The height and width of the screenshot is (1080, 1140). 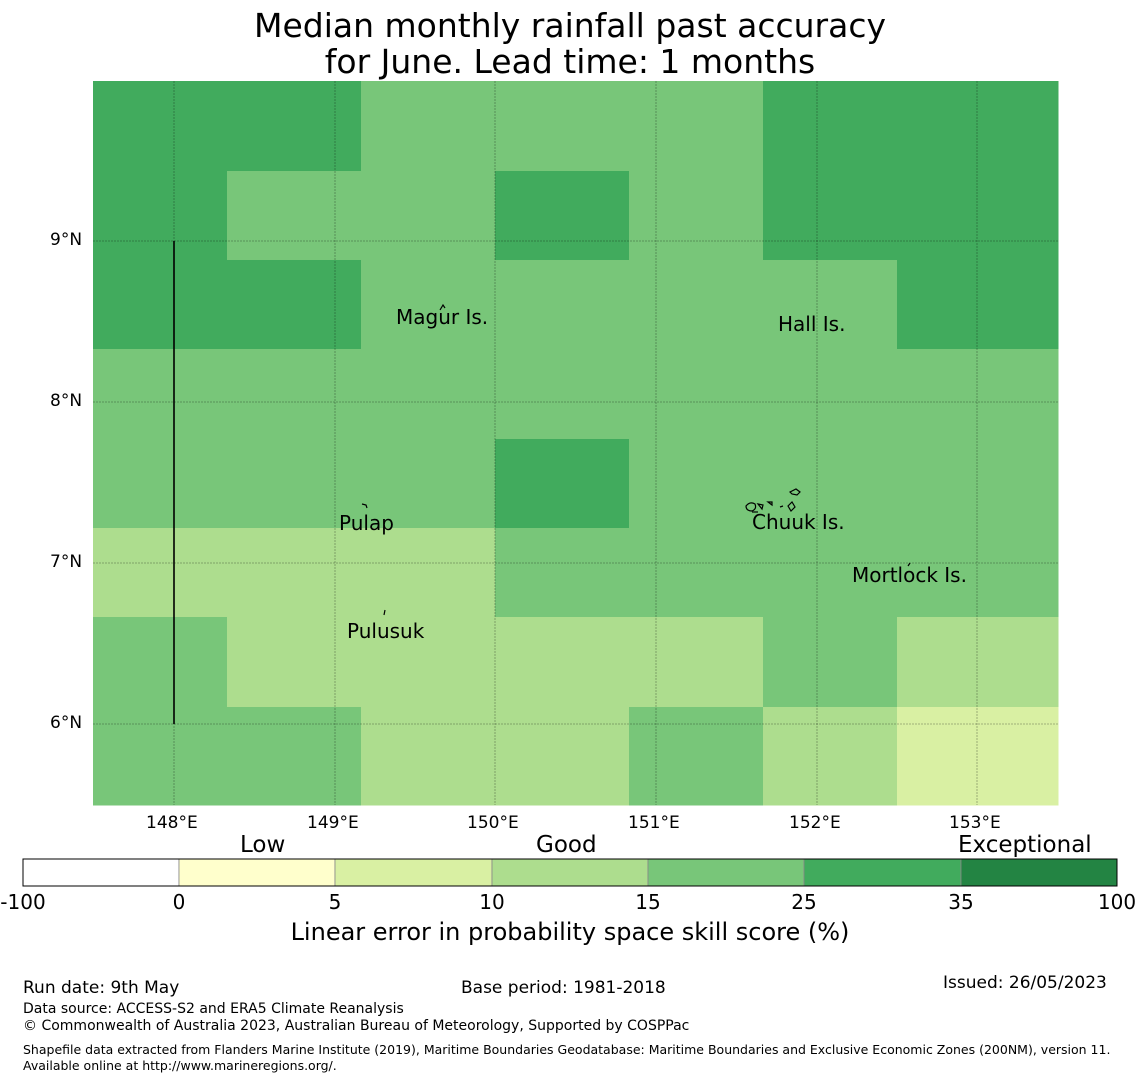 What do you see at coordinates (384, 612) in the screenshot?
I see `island-pulusuk` at bounding box center [384, 612].